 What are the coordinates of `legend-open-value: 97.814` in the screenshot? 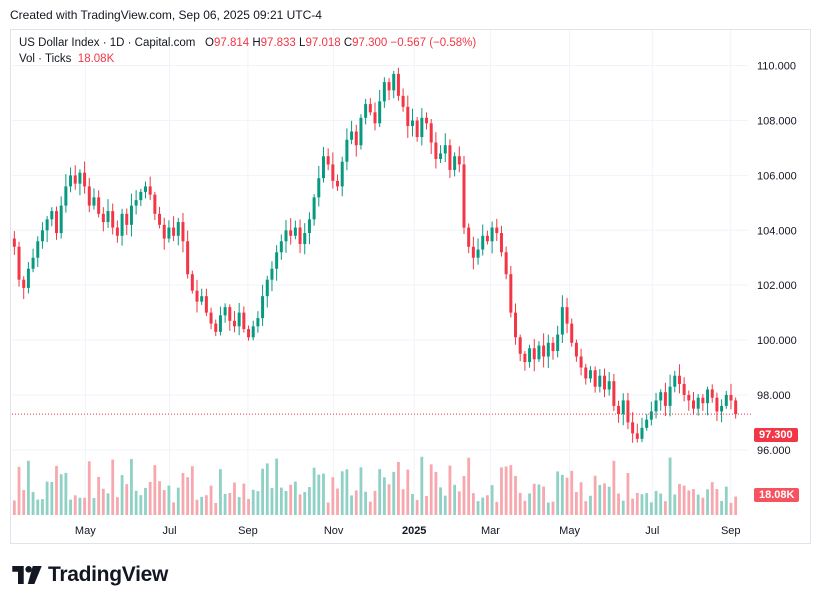 It's located at (231, 43).